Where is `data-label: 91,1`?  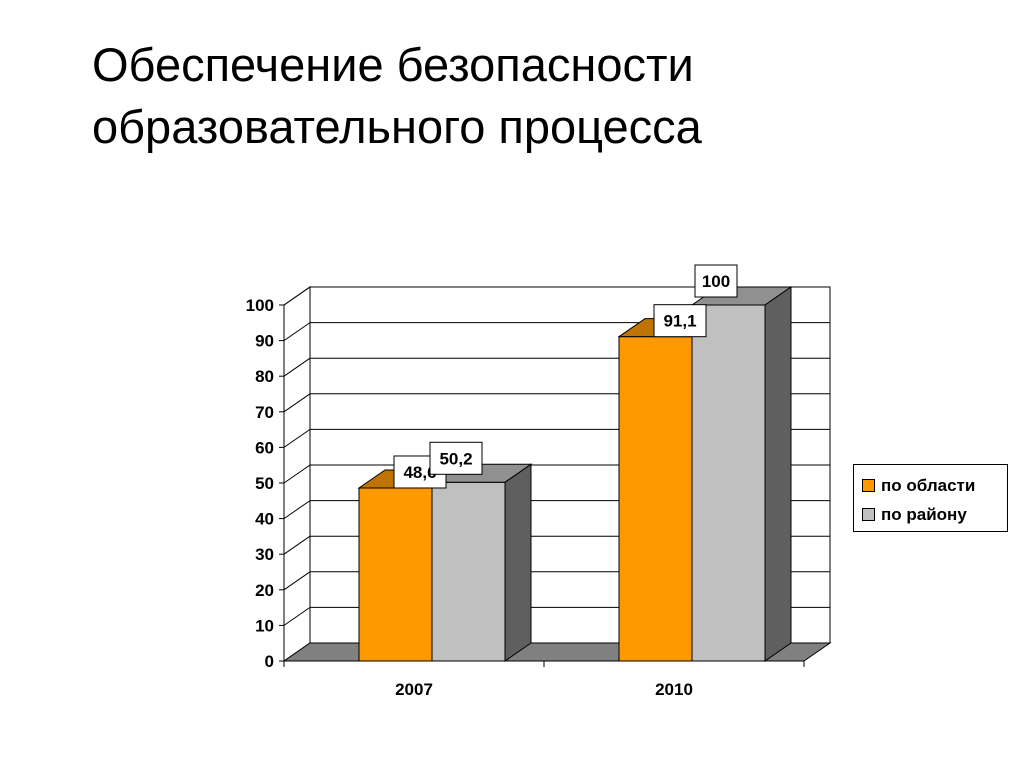
data-label: 91,1 is located at coordinates (679, 321).